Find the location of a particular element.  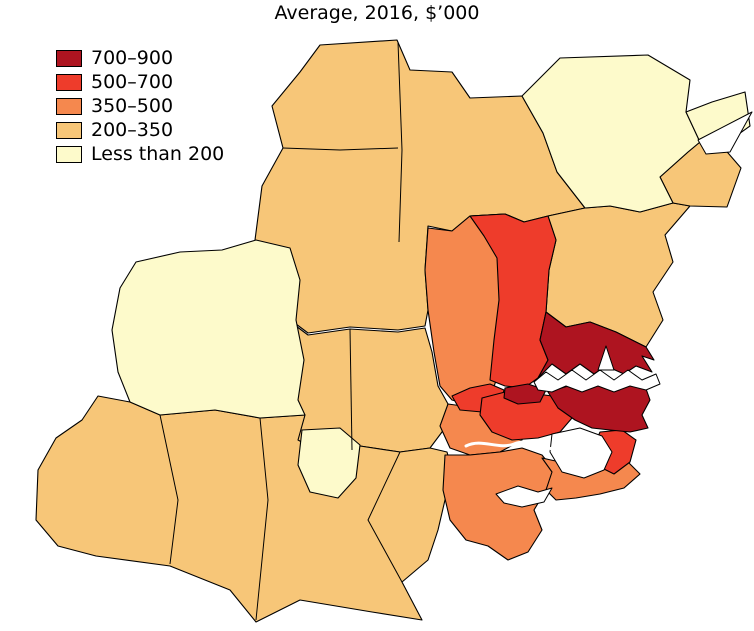

map-region-northern-beaches is located at coordinates (618, 275).